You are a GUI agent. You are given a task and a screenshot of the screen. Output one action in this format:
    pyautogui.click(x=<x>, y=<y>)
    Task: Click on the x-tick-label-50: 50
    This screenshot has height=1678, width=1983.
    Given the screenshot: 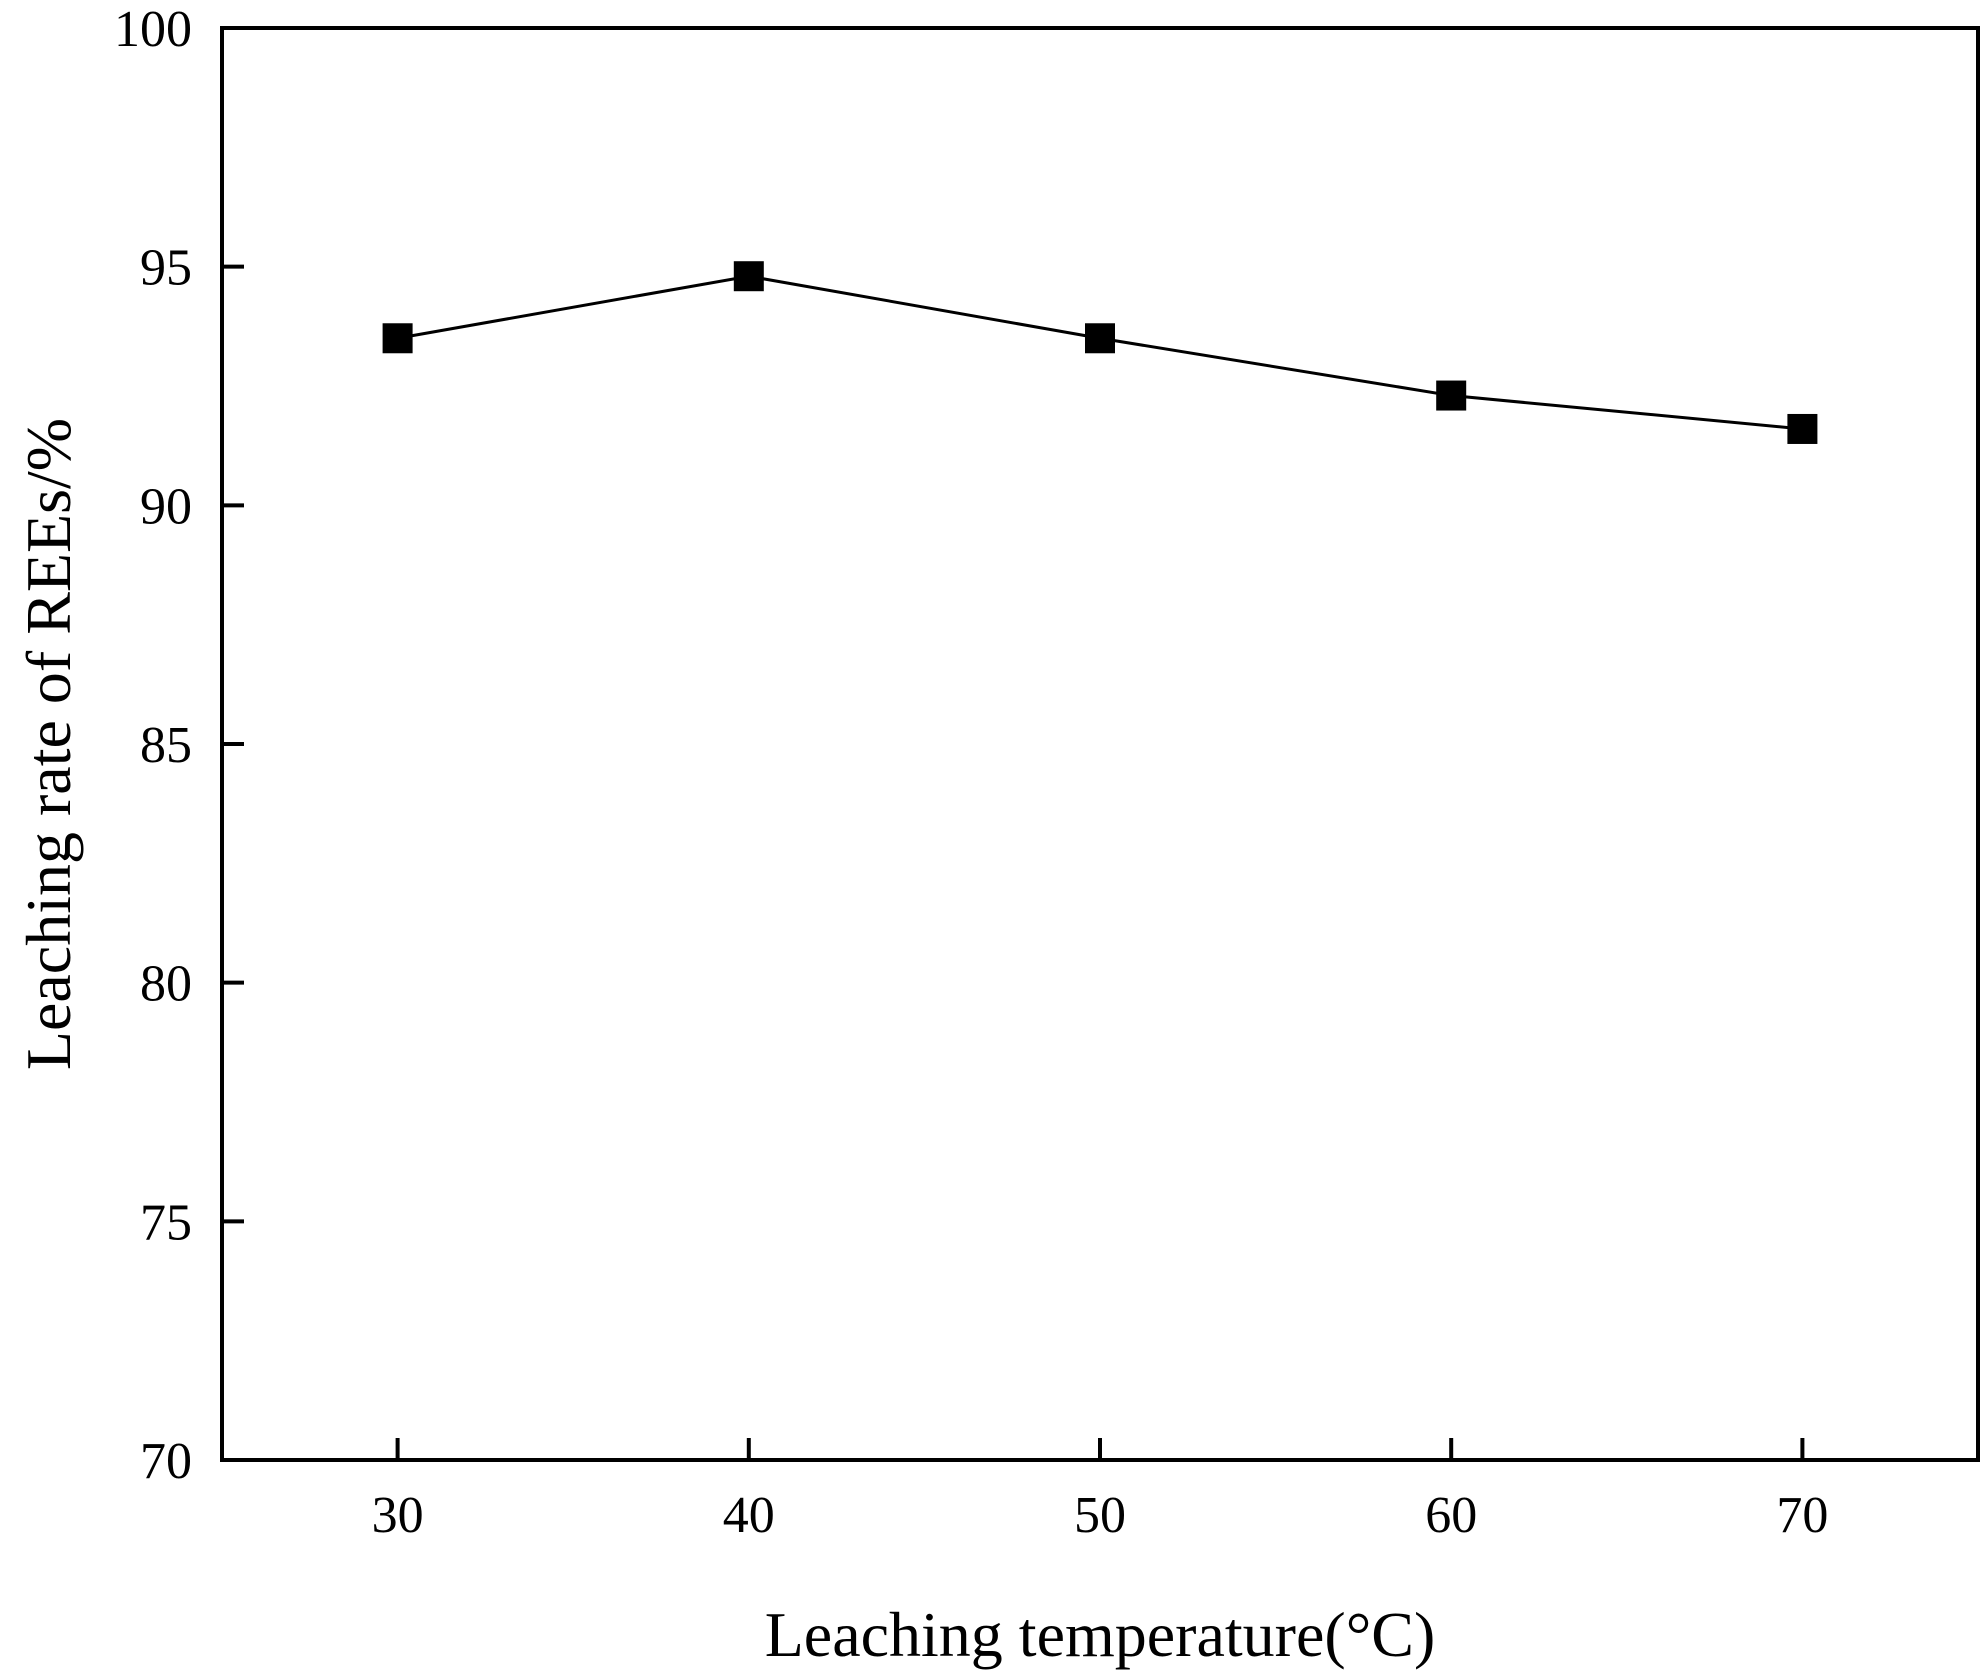 What is the action you would take?
    pyautogui.click(x=1100, y=1515)
    